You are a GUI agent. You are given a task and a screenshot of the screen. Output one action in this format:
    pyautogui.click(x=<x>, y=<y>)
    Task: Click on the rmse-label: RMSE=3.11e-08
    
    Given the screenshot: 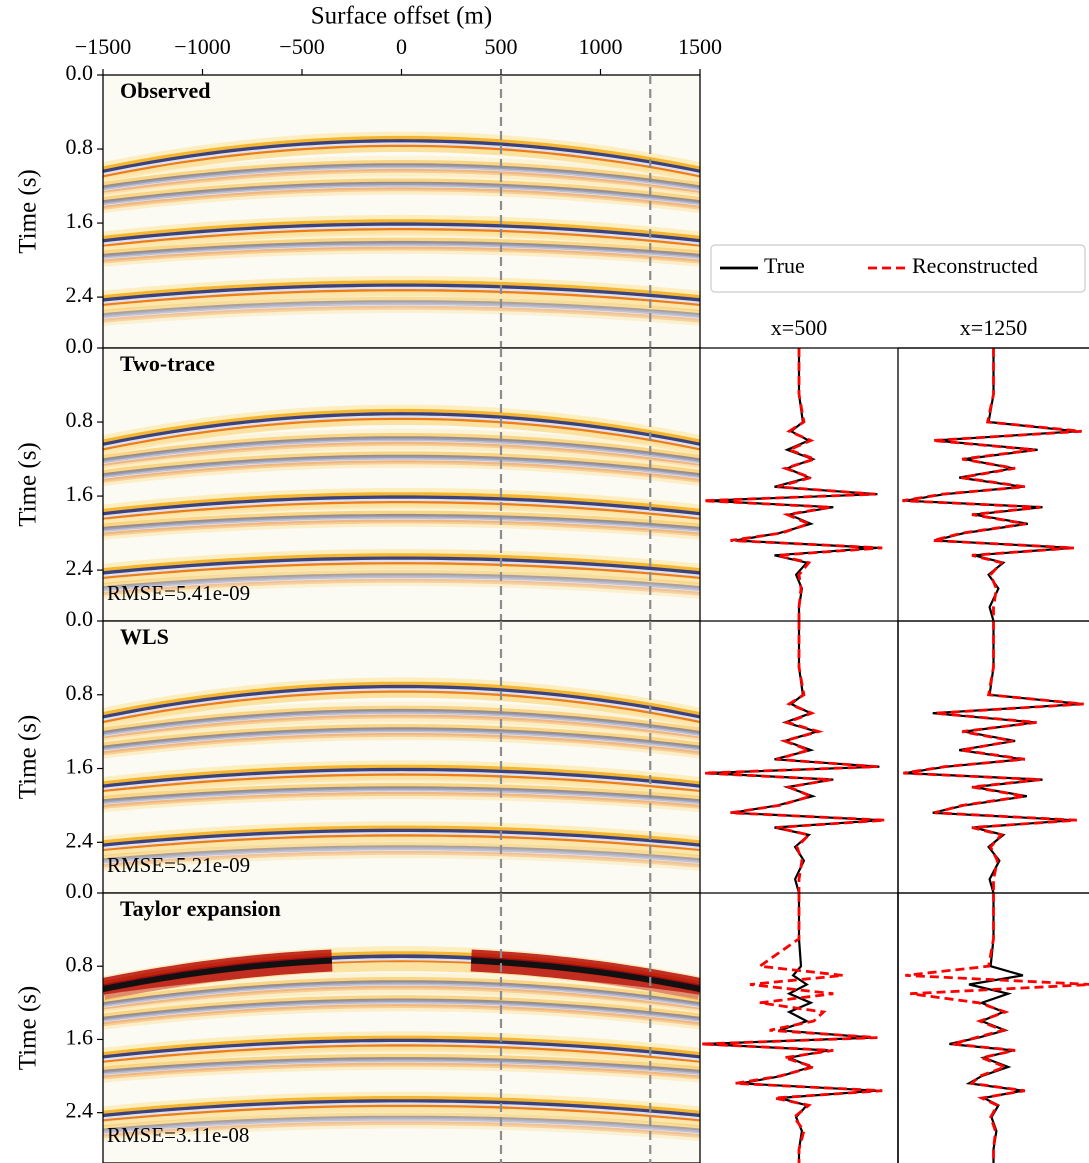 What is the action you would take?
    pyautogui.click(x=178, y=1135)
    